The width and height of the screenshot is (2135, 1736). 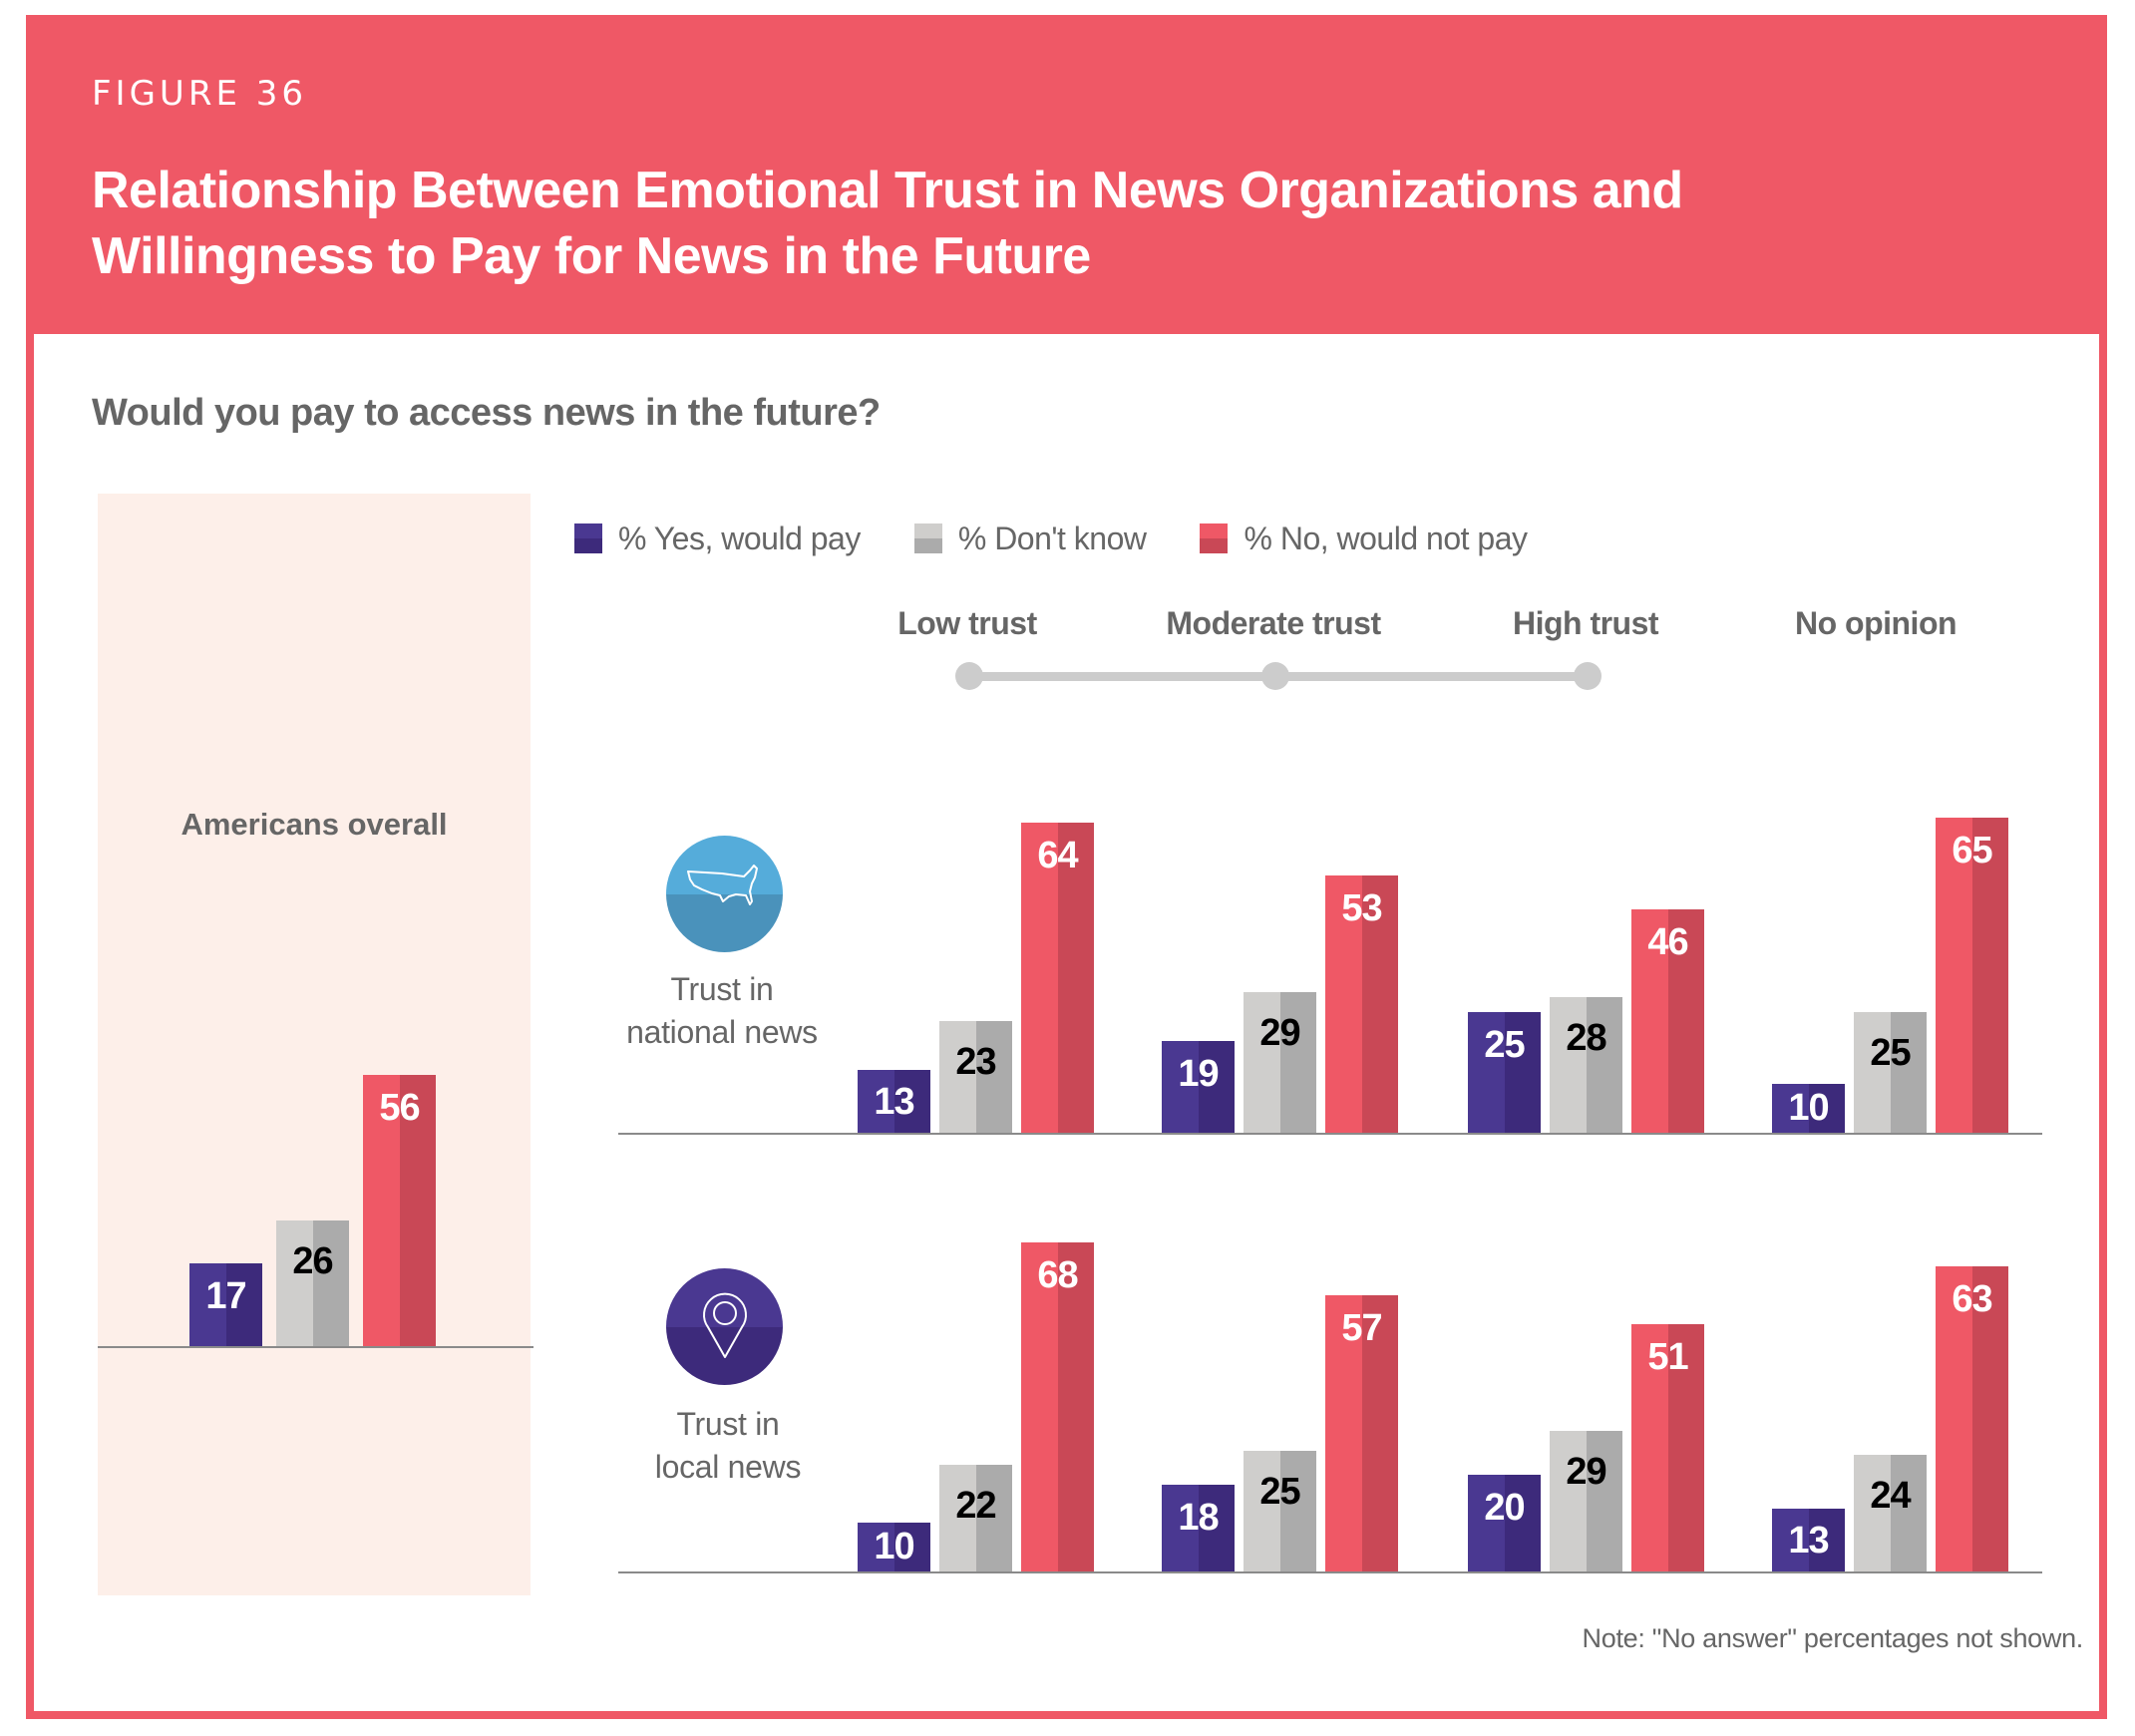 What do you see at coordinates (740, 538) in the screenshot?
I see `legend-label-yes: % Yes, would pay` at bounding box center [740, 538].